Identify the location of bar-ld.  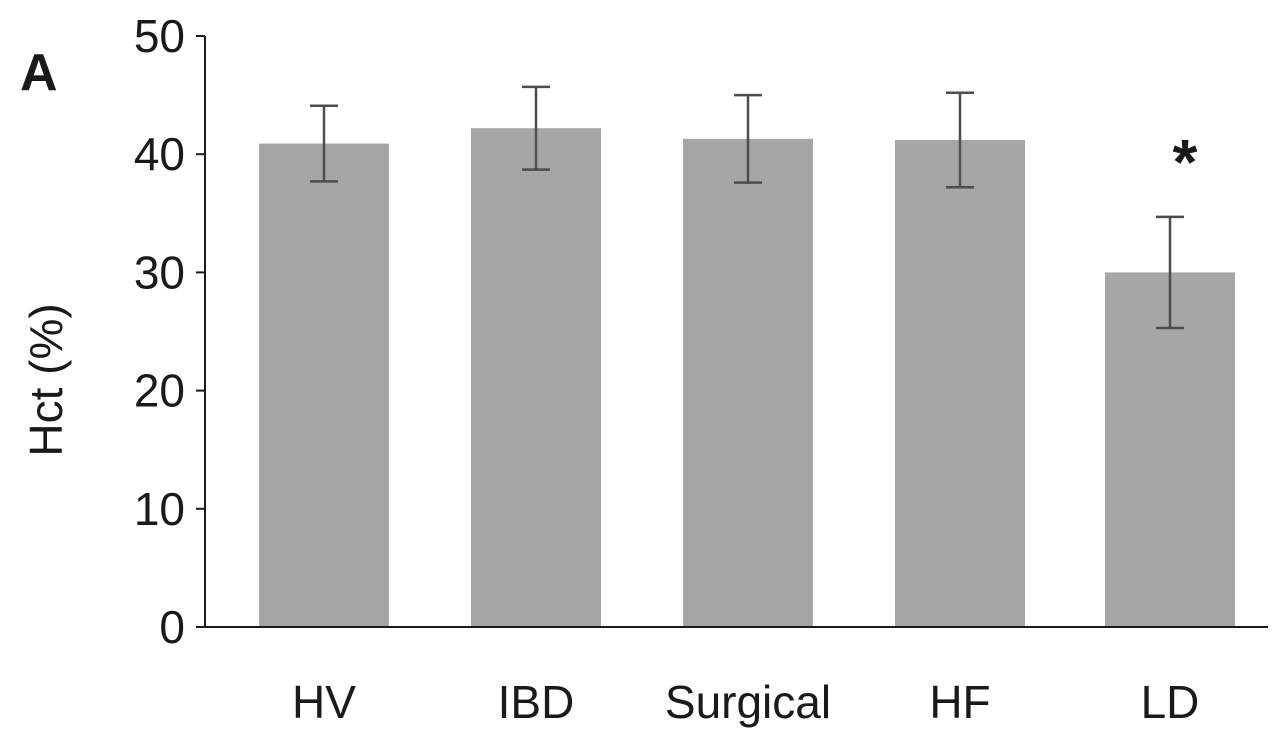
(1170, 449).